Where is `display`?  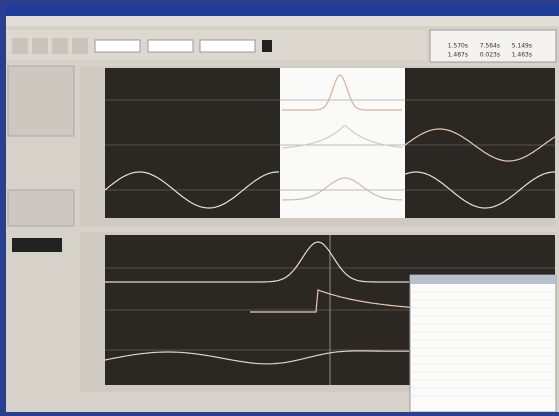
display is located at coordinates (37, 245).